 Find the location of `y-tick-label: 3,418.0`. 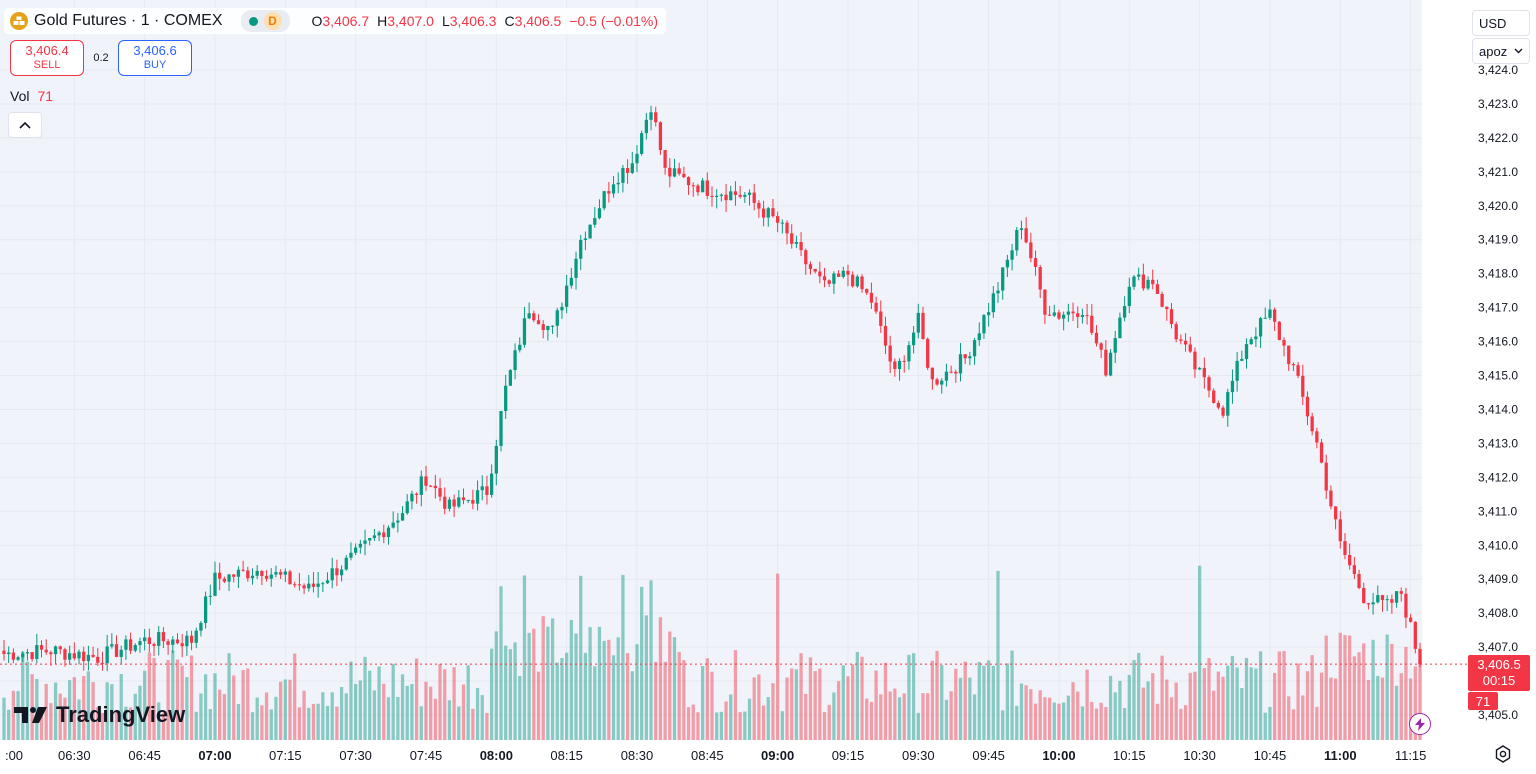

y-tick-label: 3,418.0 is located at coordinates (1498, 274).